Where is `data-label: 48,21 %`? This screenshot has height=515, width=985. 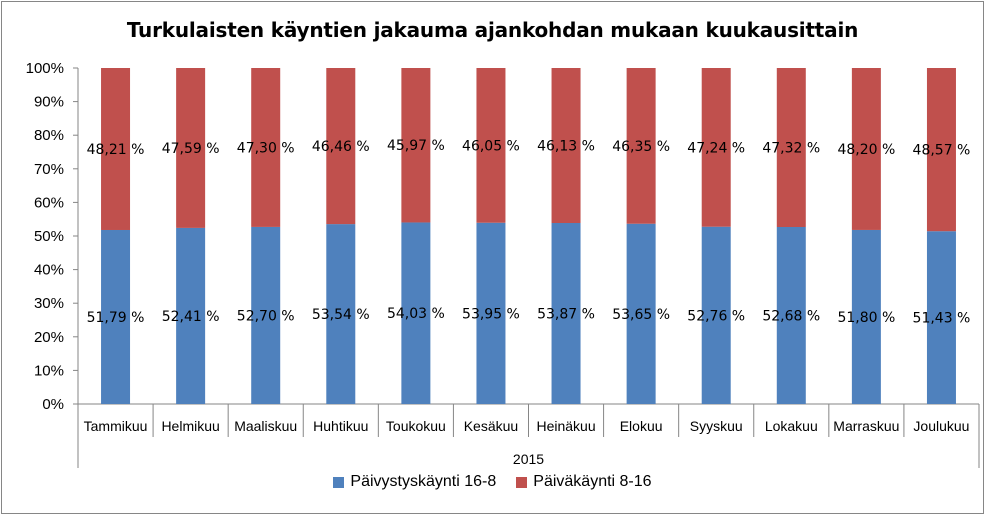 data-label: 48,21 % is located at coordinates (116, 150).